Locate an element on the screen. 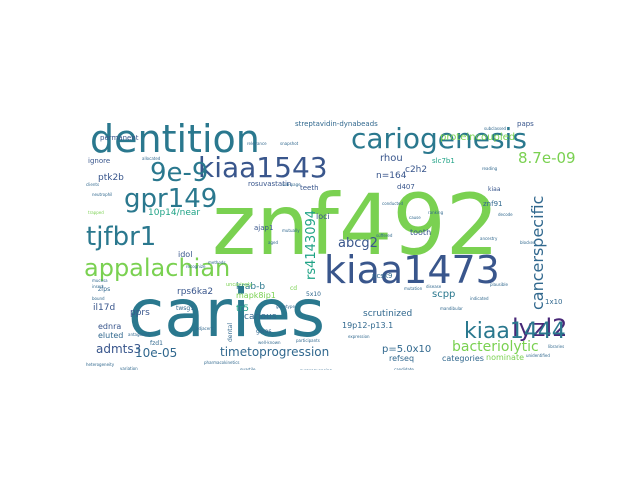 The image size is (640, 480). cloud-word: neutrophil is located at coordinates (102, 194).